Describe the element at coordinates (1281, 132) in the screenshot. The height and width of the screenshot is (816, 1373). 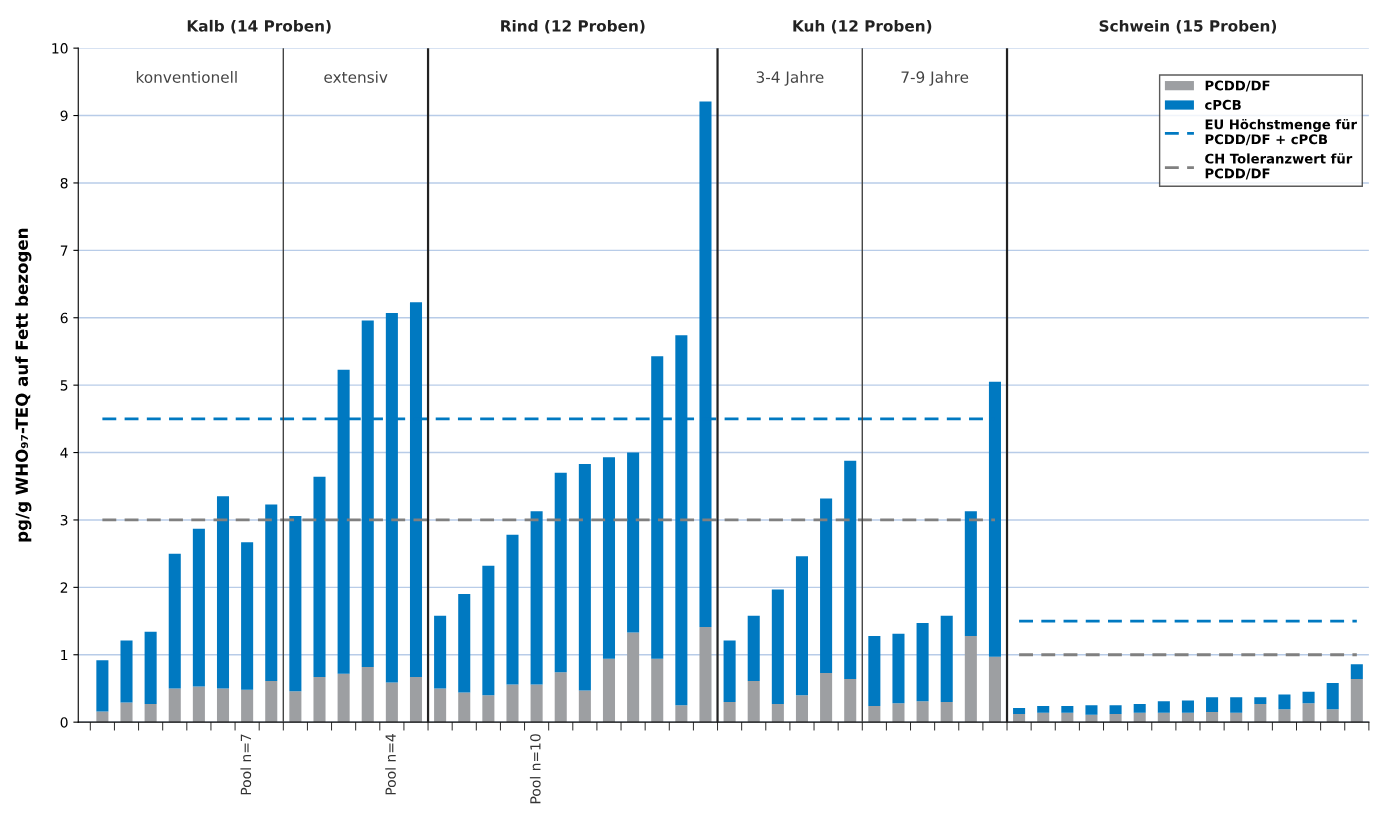
I see `legend-label: EU Höchstmenge für PCDD/DF + cPCB` at that location.